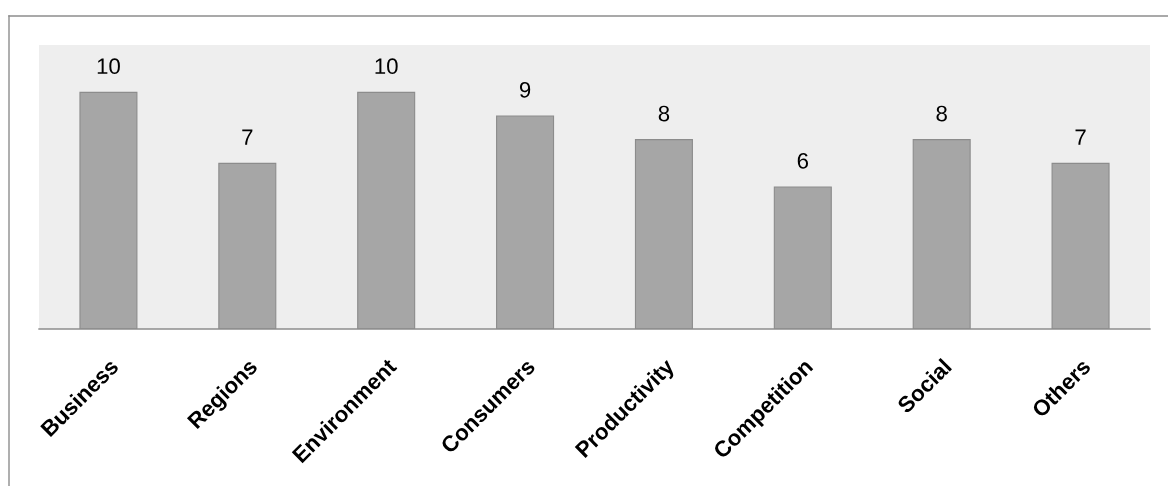  I want to click on data-label: 6, so click(803, 160).